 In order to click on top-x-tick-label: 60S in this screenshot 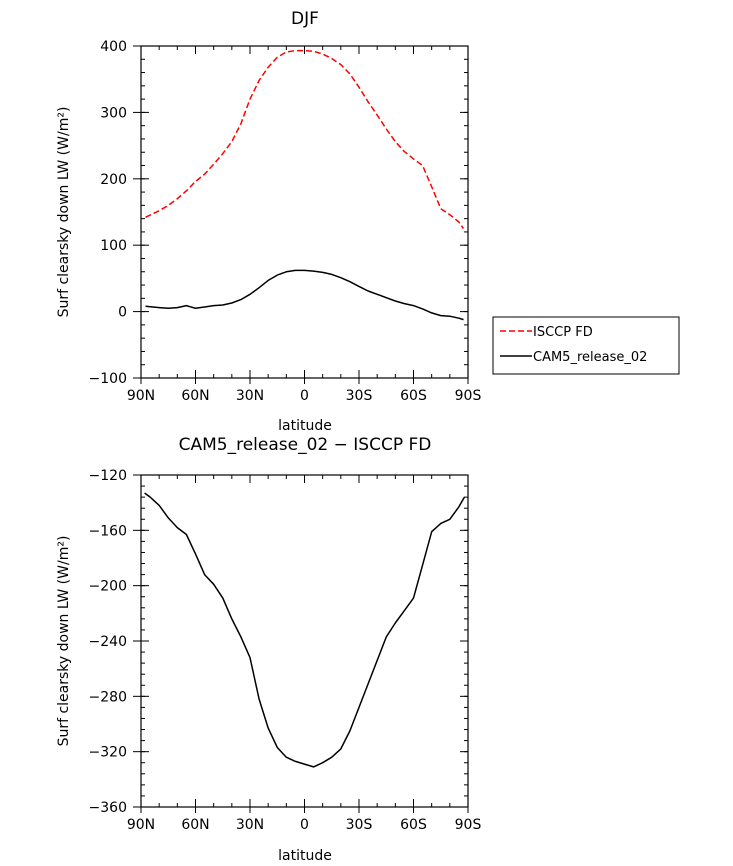, I will do `click(413, 396)`.